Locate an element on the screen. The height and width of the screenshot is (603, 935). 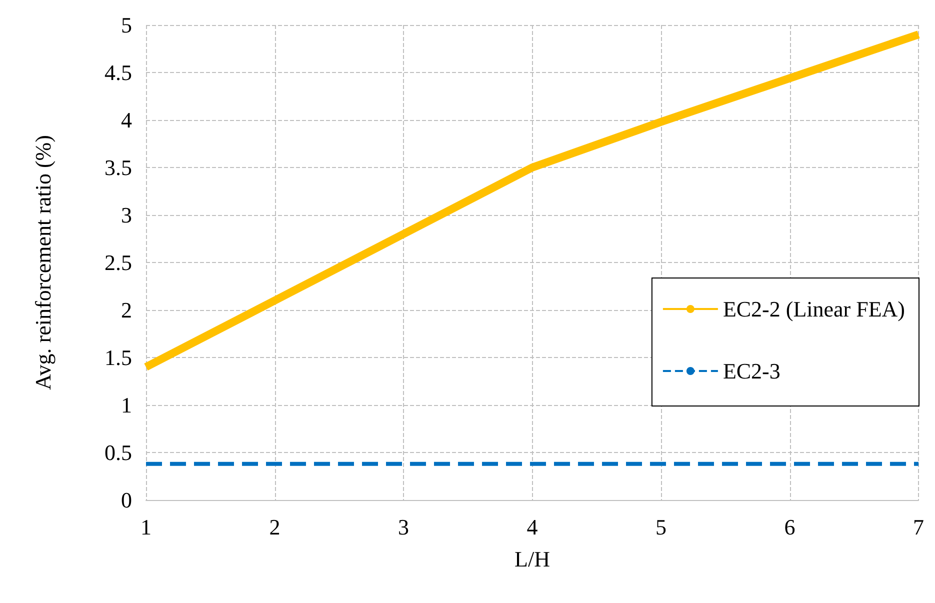
y-tick-label: 1 is located at coordinates (126, 405).